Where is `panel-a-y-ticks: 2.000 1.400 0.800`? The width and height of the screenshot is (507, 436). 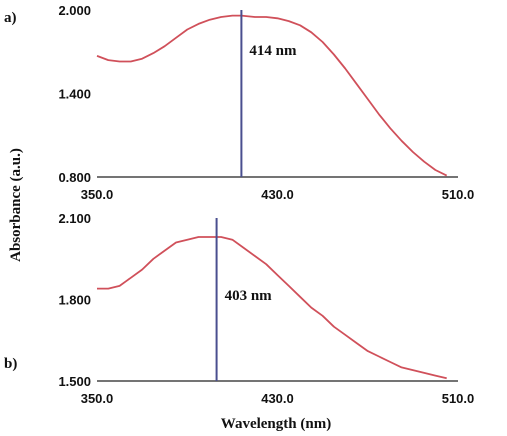
panel-a-y-ticks: 2.000 1.400 0.800 is located at coordinates (74, 94).